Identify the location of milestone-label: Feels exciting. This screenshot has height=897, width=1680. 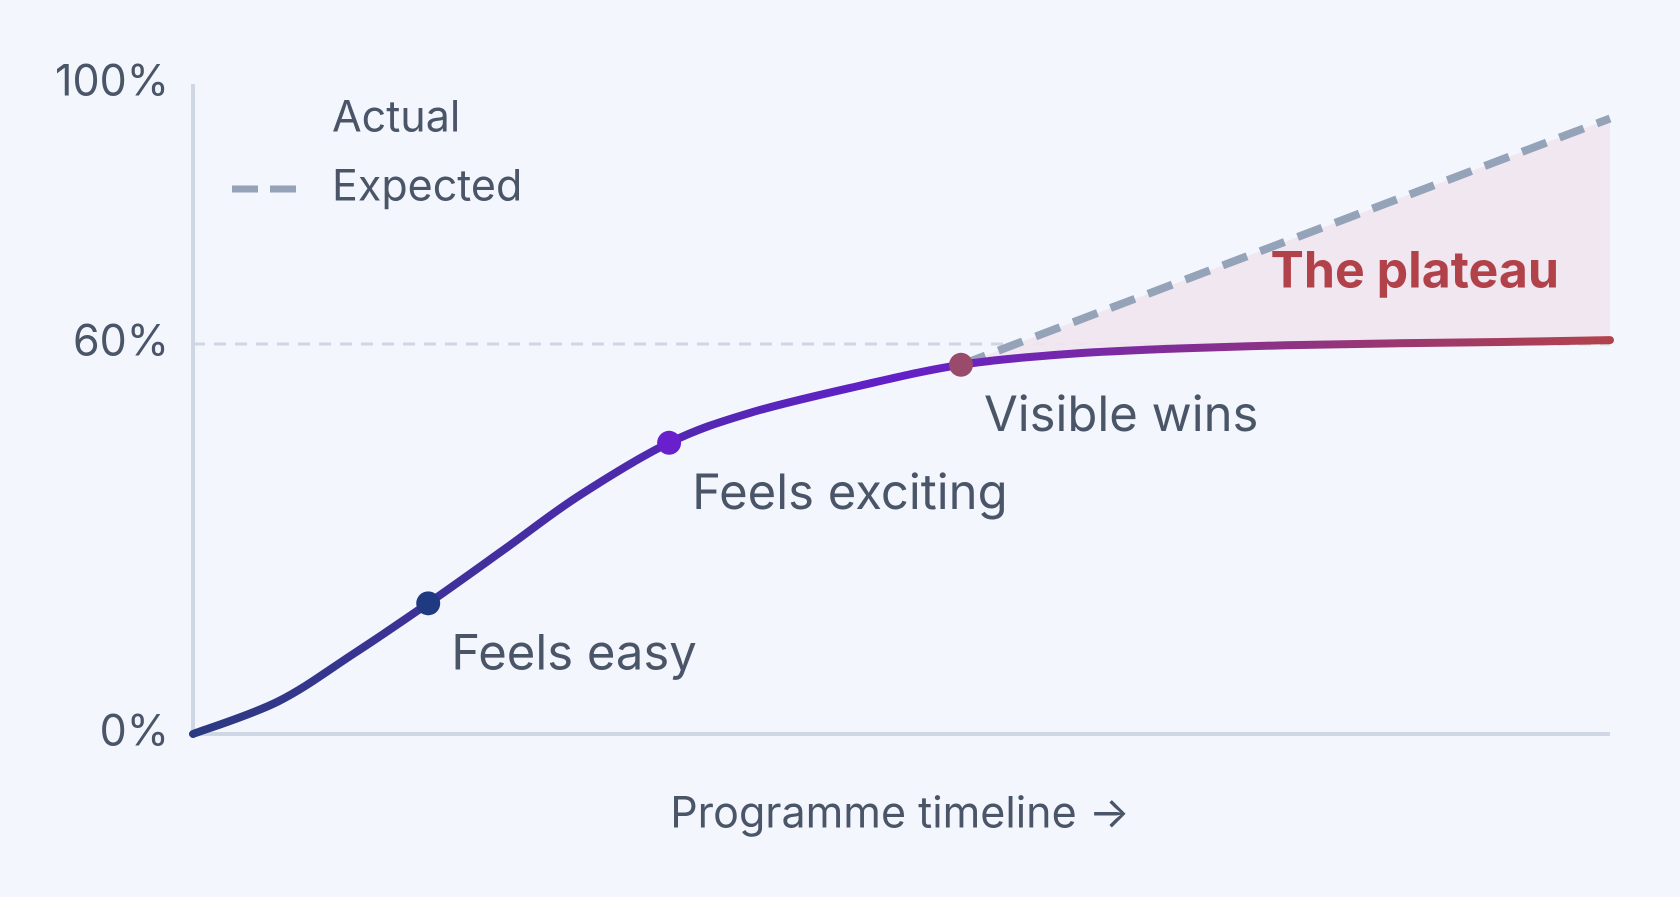
(850, 491).